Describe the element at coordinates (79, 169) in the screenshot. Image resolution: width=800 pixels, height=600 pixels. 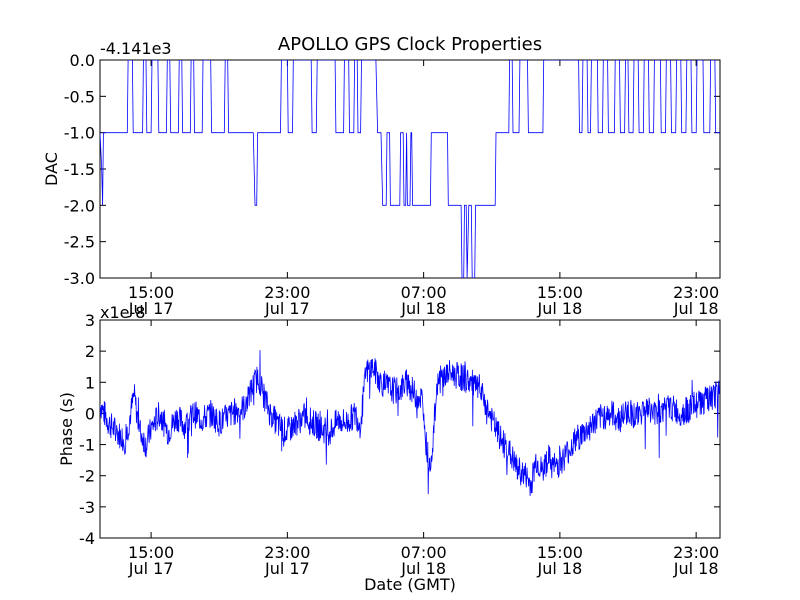
I see `top-ytick-label: -1.5` at that location.